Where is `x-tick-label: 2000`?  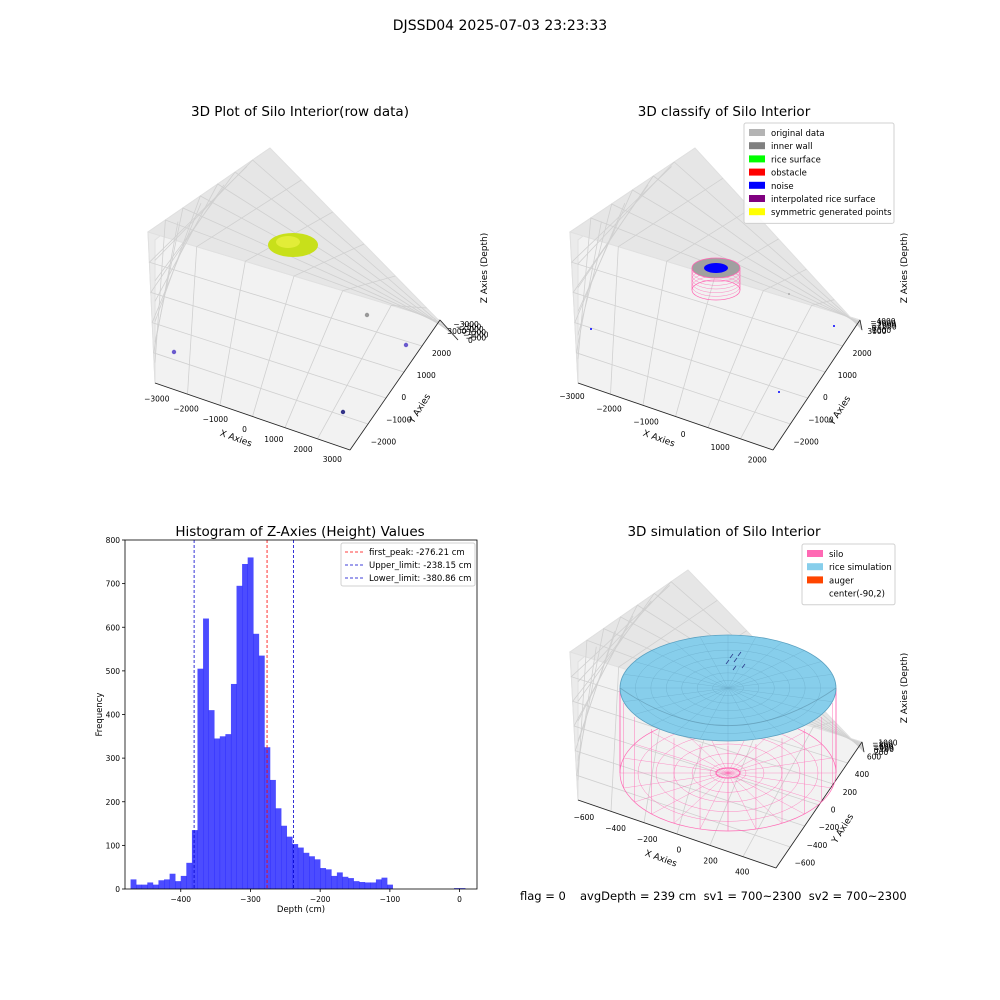
x-tick-label: 2000 is located at coordinates (303, 449).